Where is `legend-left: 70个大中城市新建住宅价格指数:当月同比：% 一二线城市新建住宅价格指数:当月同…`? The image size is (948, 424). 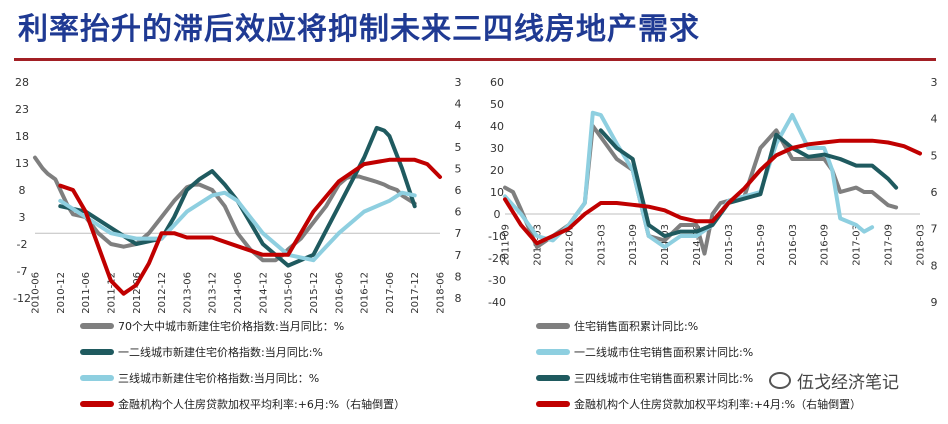
legend-left: 70个大中城市新建住宅价格指数:当月同比：% 一二线城市新建住宅价格指数:当月同… is located at coordinates (260, 368).